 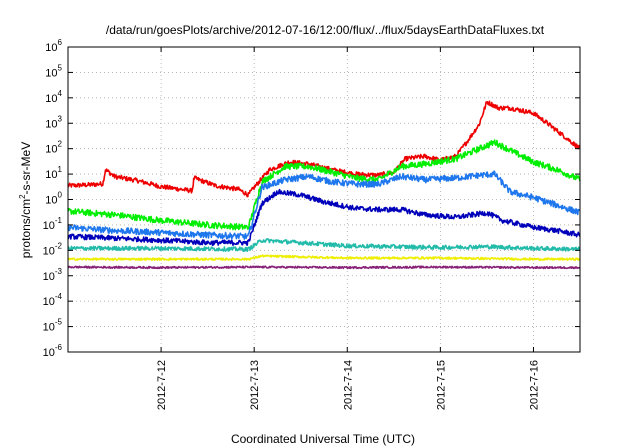 I want to click on y-tick-exp: 6, so click(x=60, y=42).